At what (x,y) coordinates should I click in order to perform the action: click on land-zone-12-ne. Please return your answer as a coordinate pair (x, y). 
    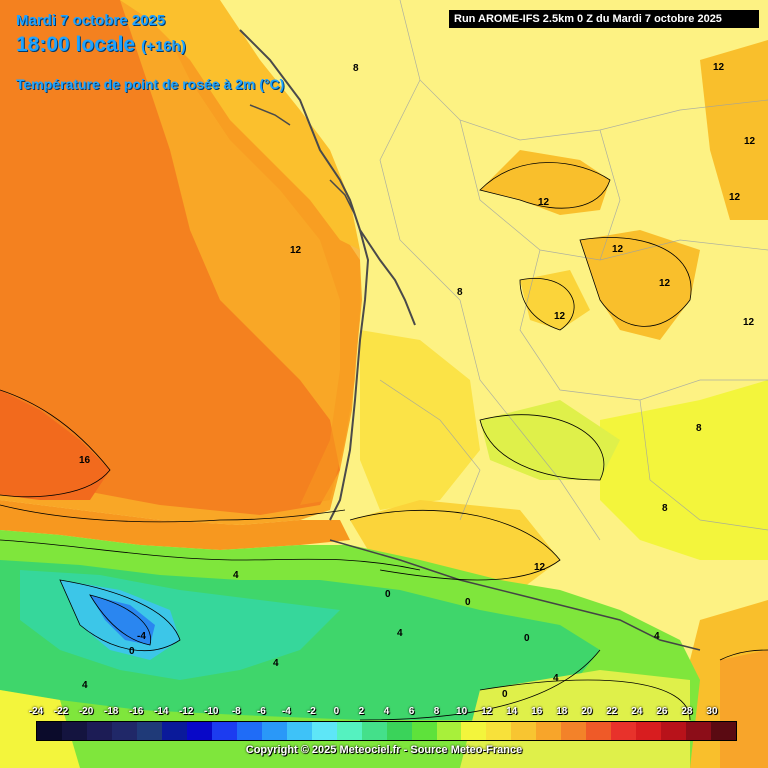
    Looking at the image, I should click on (734, 130).